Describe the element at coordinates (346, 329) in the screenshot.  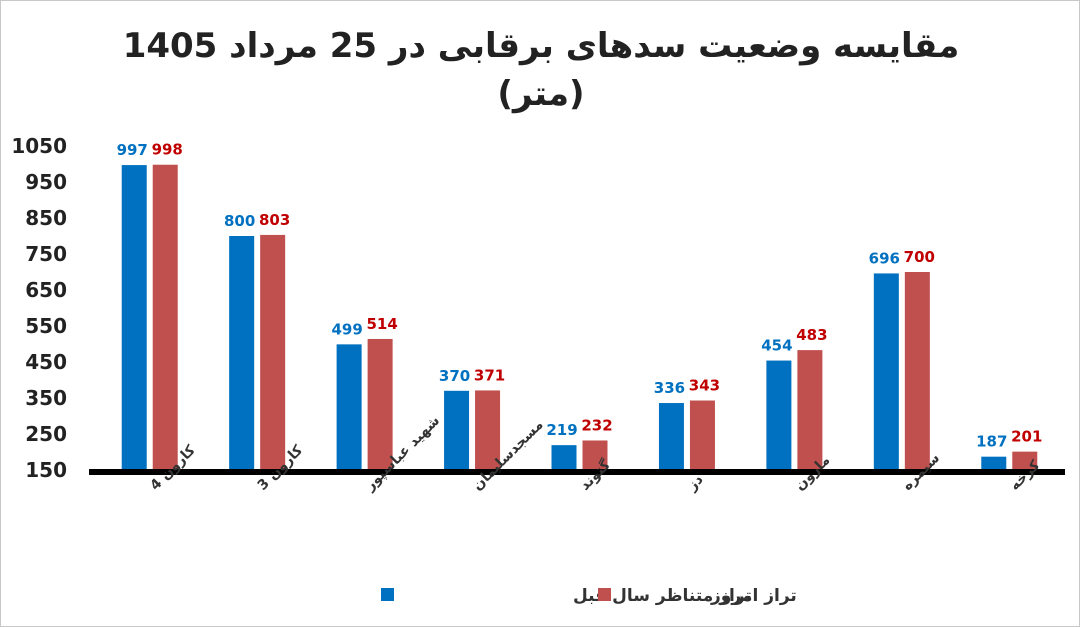
I see `data-label: 499` at that location.